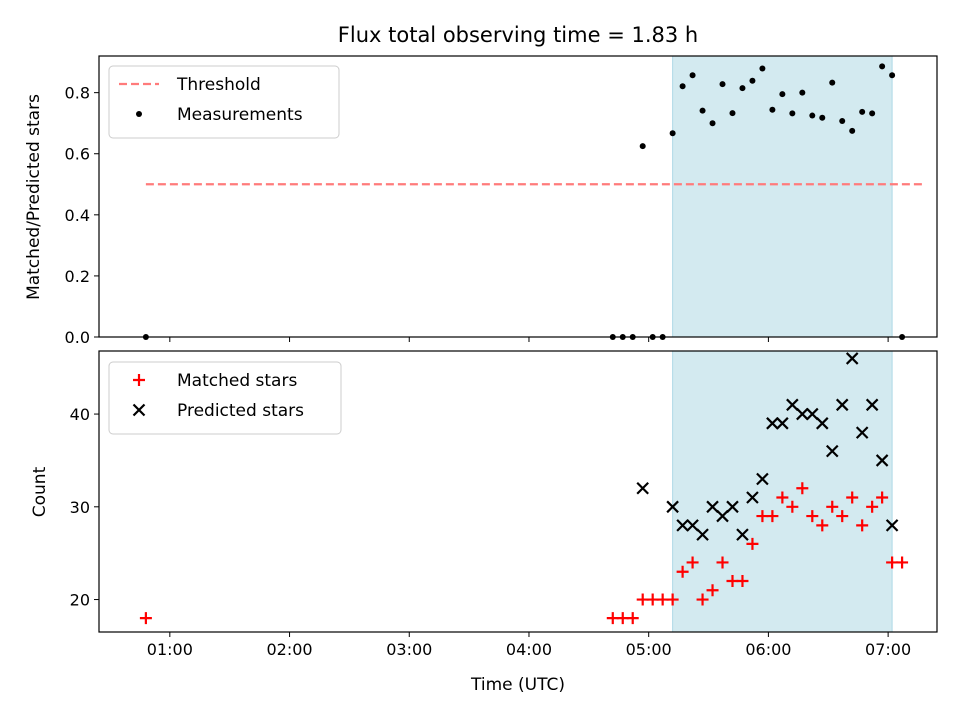  I want to click on y-tick-label: 40, so click(80, 414).